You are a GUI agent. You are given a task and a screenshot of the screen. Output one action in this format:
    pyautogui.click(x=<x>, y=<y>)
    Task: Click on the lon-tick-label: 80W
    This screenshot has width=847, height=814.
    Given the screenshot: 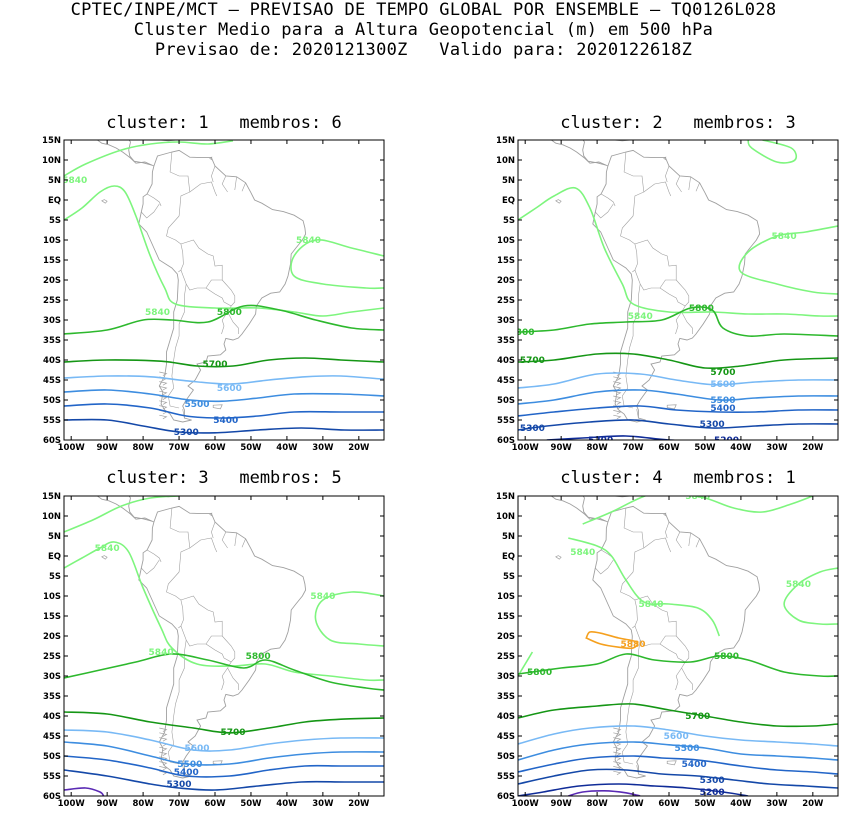 What is the action you would take?
    pyautogui.click(x=597, y=448)
    